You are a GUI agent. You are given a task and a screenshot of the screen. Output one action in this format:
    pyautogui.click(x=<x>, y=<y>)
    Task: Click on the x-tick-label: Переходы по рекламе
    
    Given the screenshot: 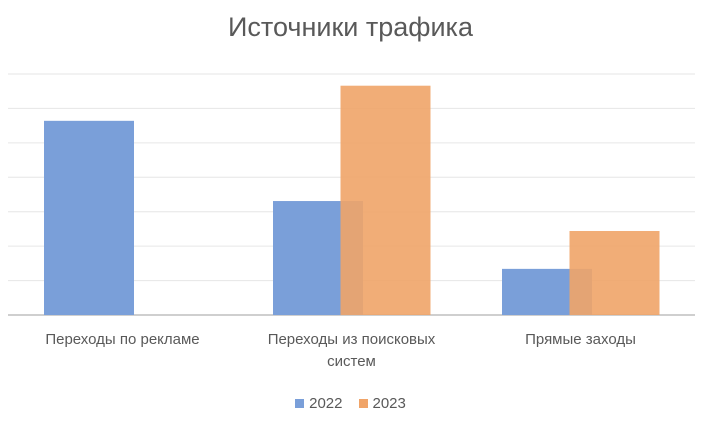 What is the action you would take?
    pyautogui.click(x=122, y=339)
    